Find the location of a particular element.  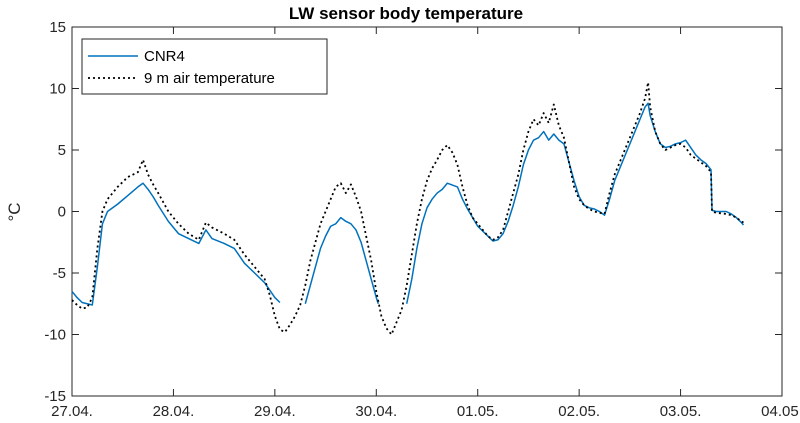

x-tick-label: 30.04. is located at coordinates (376, 411).